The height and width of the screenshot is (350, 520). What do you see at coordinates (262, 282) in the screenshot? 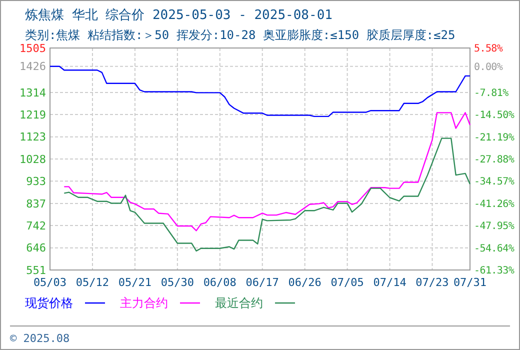
I see `x-tick-label: 06/17` at bounding box center [262, 282].